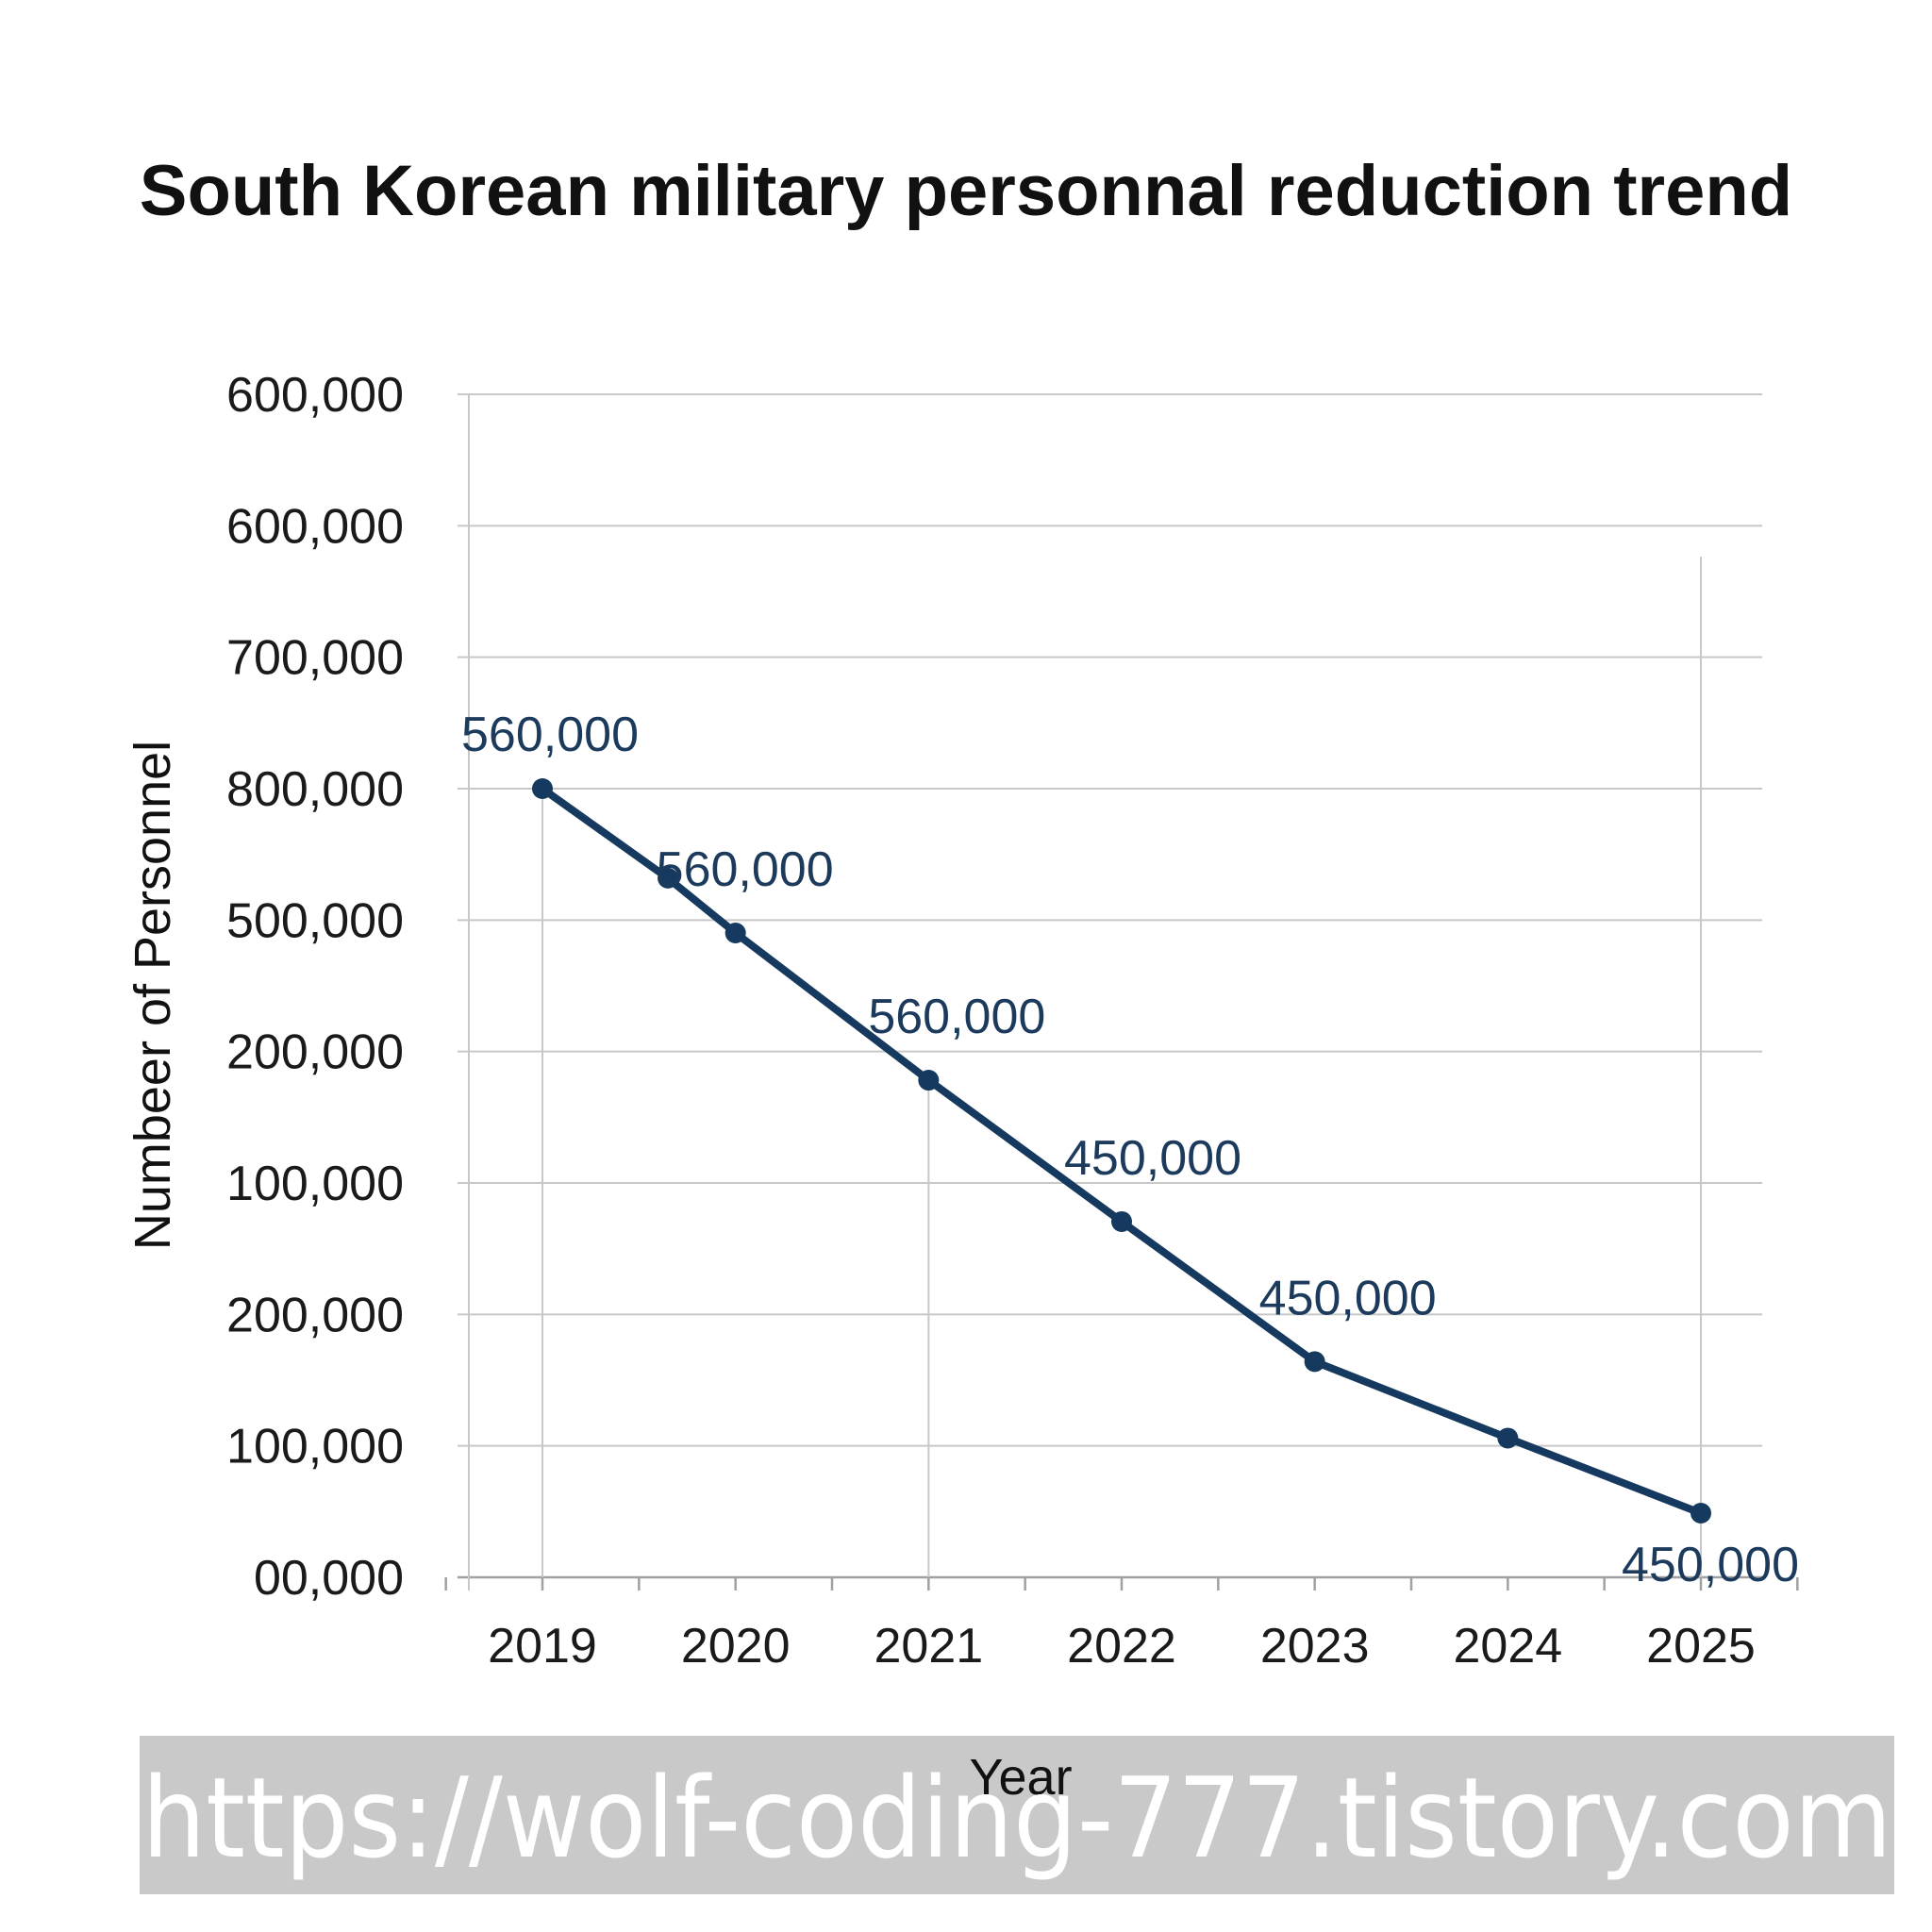 Image resolution: width=1932 pixels, height=1932 pixels. Describe the element at coordinates (1017, 1818) in the screenshot. I see `watermark-text: https://wolf-coding-777.tistory.com` at that location.